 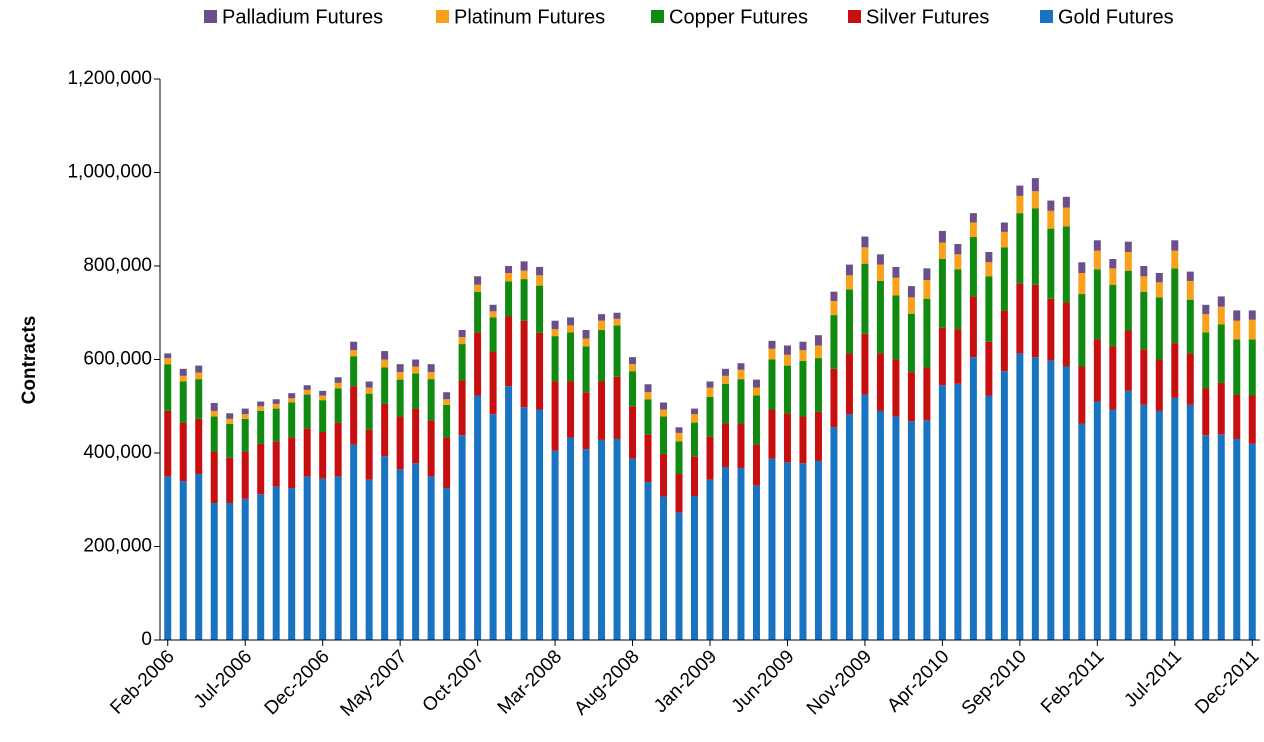 I want to click on legend-swatch, so click(x=1046, y=16).